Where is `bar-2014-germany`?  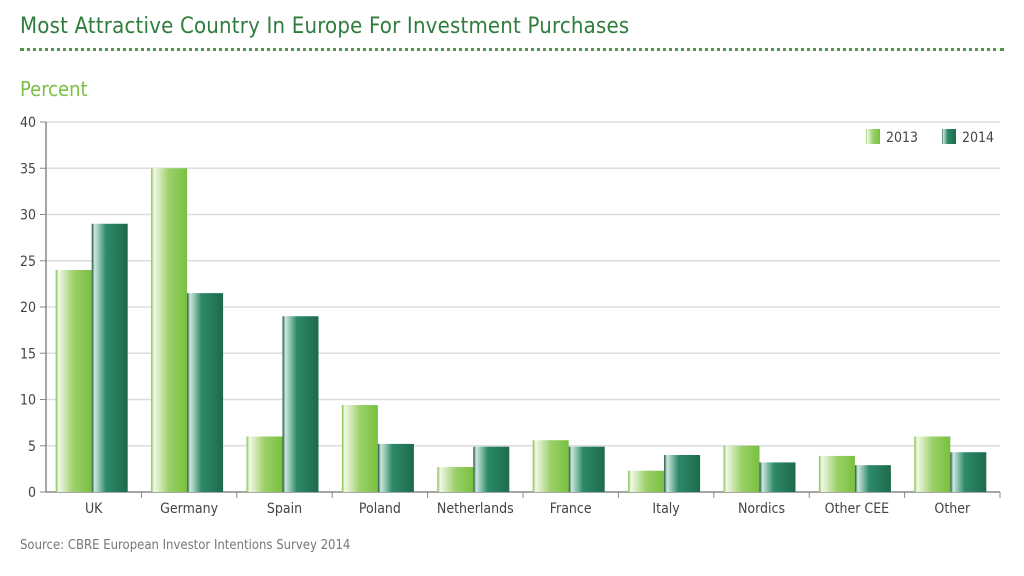
bar-2014-germany is located at coordinates (205, 392).